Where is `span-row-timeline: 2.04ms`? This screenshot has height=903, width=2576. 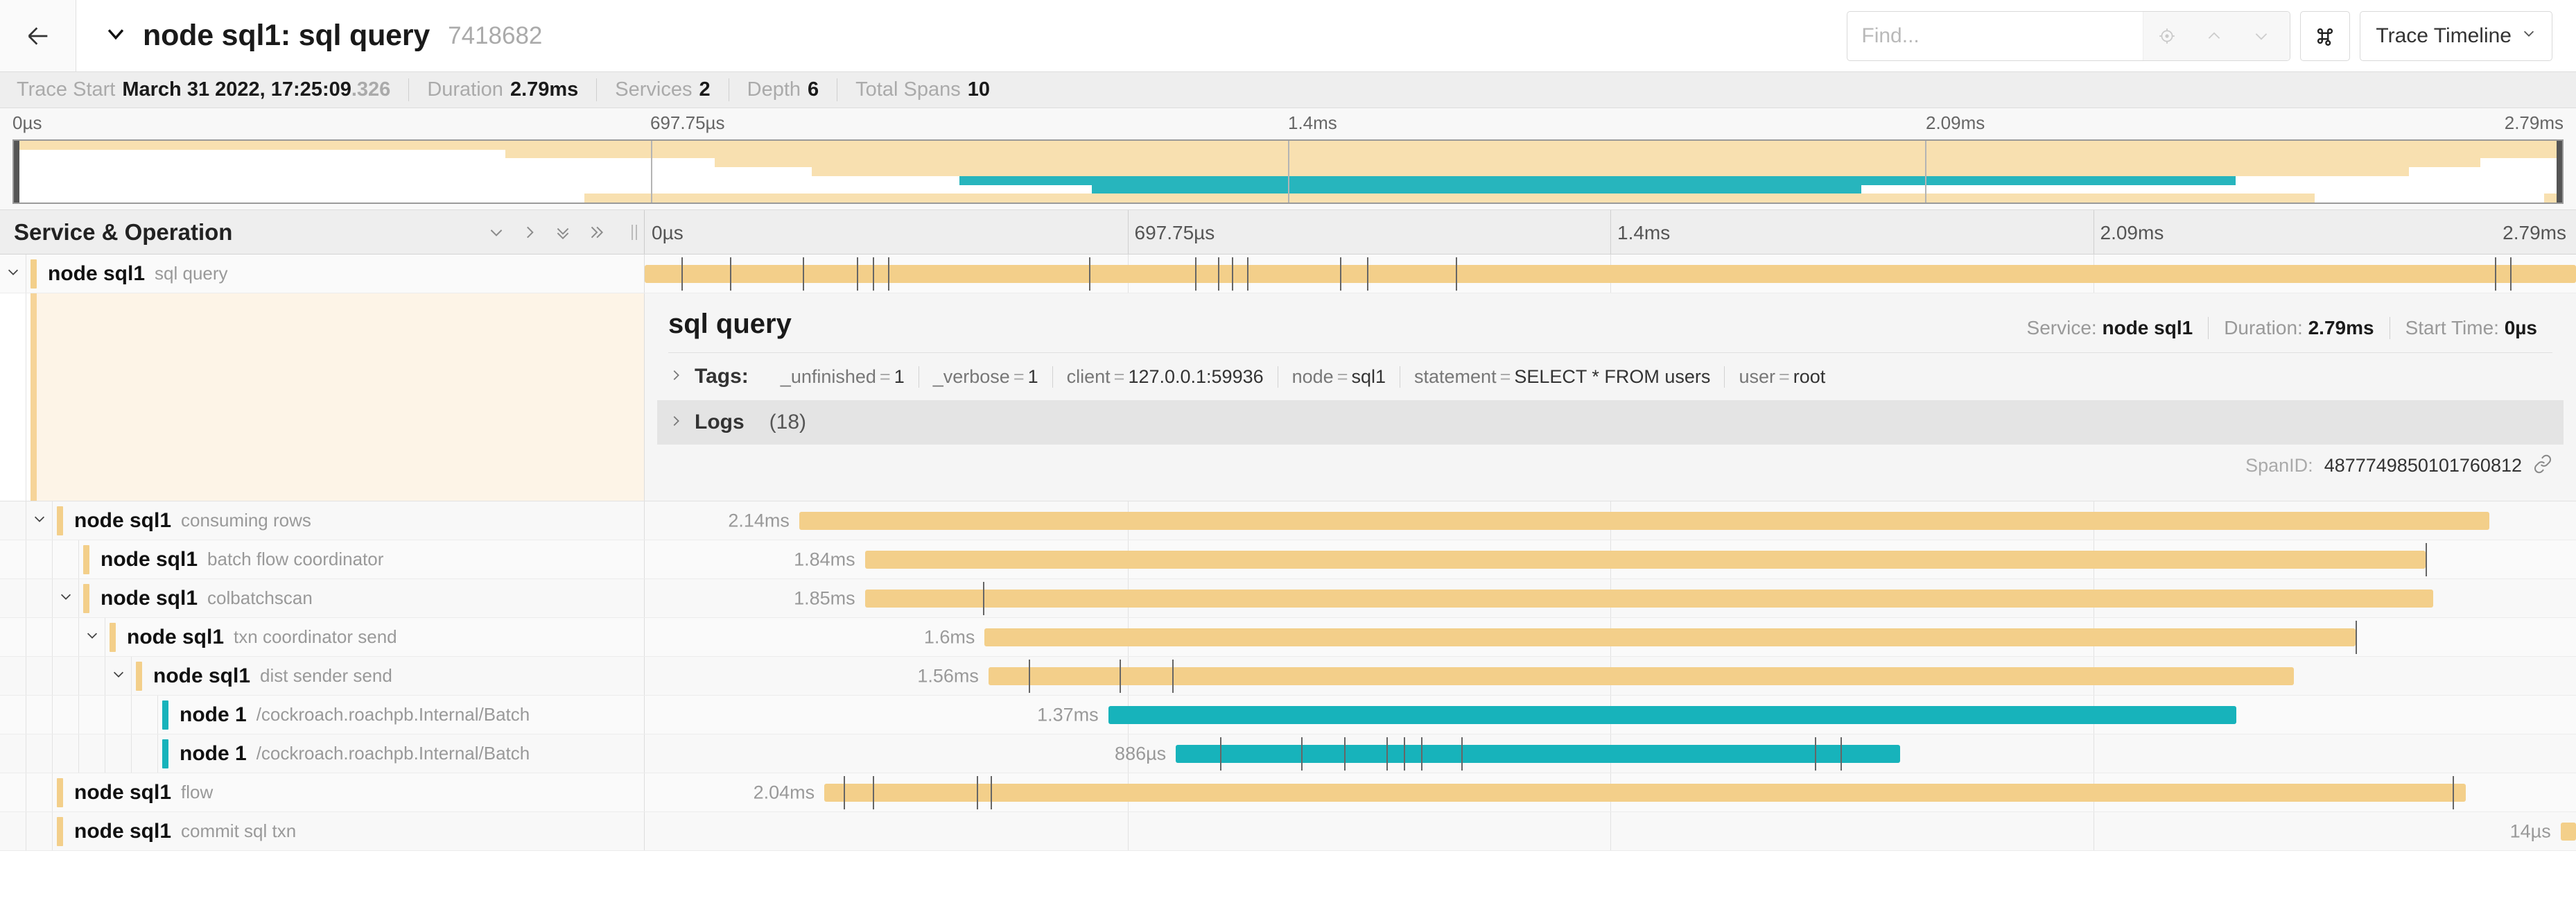 span-row-timeline: 2.04ms is located at coordinates (1610, 792).